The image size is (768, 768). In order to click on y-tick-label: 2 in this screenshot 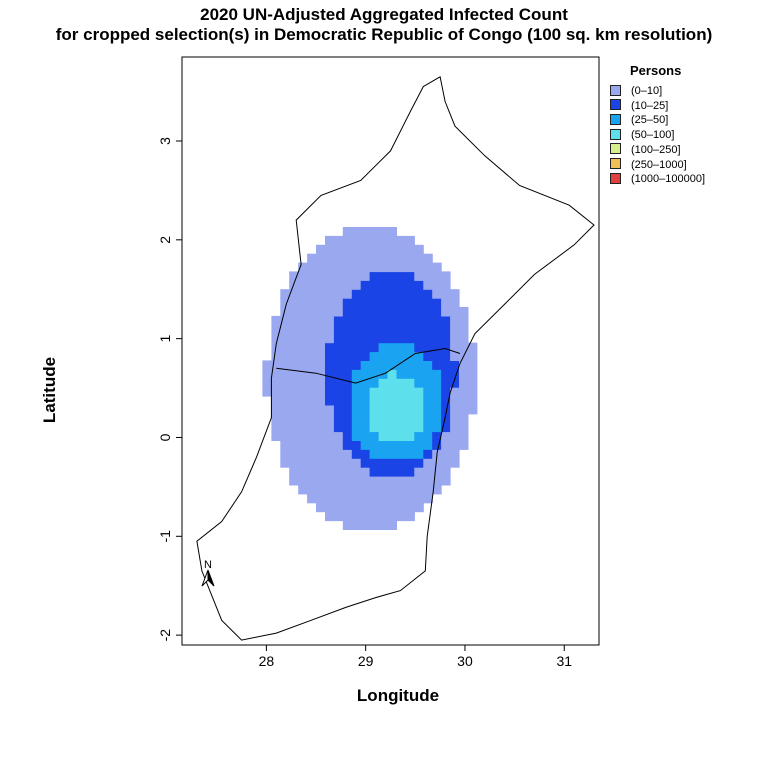, I will do `click(165, 240)`.